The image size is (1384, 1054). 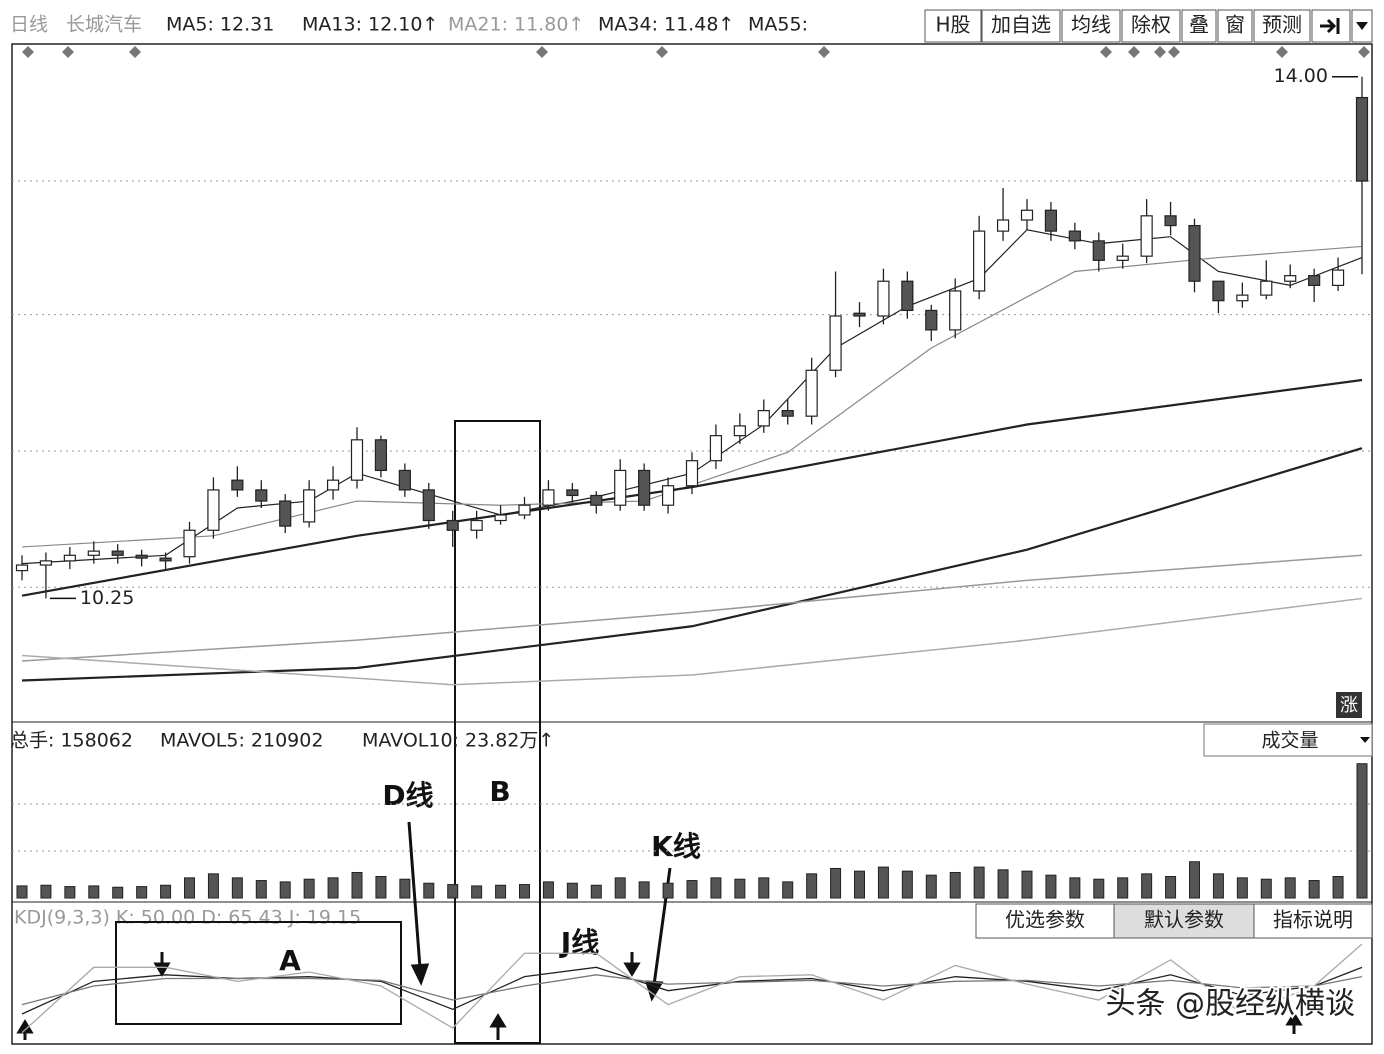 I want to click on dropdown-label: 成交量, so click(x=1289, y=741).